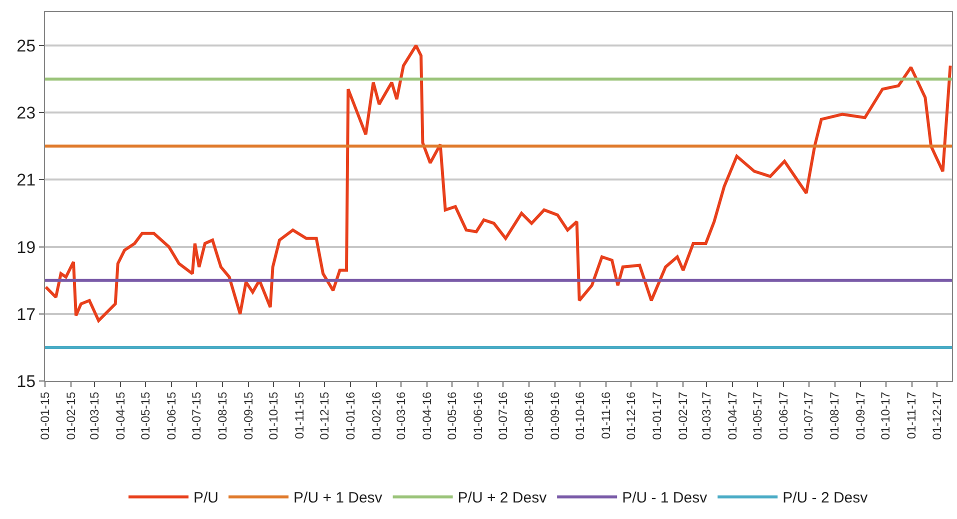 The image size is (957, 519). What do you see at coordinates (665, 498) in the screenshot?
I see `legend-label: P/U - 1 Desv` at bounding box center [665, 498].